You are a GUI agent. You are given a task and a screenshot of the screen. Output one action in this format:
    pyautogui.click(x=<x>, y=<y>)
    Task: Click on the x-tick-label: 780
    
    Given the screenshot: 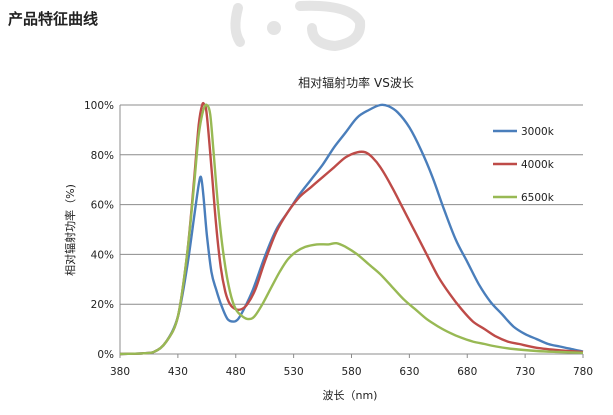 What is the action you would take?
    pyautogui.click(x=583, y=372)
    